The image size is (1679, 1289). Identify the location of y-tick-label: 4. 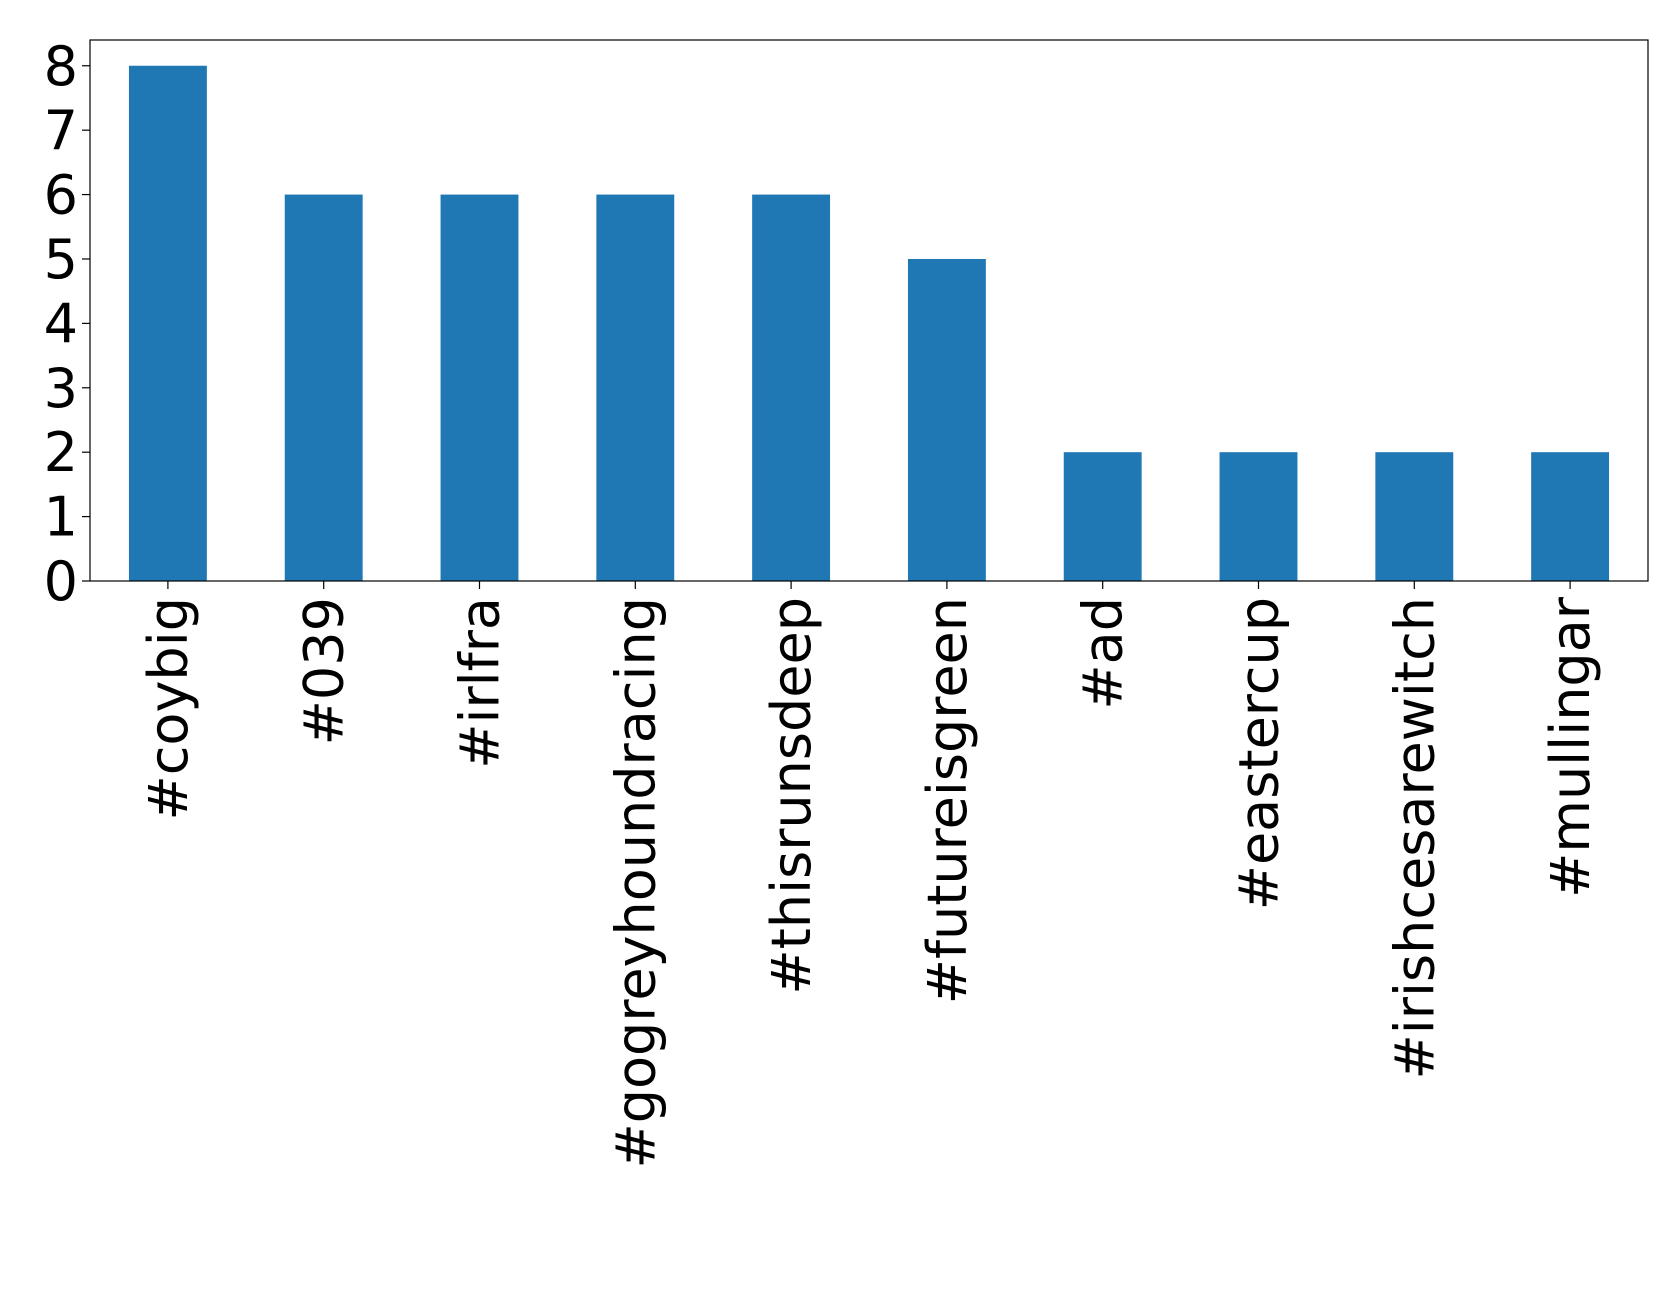
(61, 323).